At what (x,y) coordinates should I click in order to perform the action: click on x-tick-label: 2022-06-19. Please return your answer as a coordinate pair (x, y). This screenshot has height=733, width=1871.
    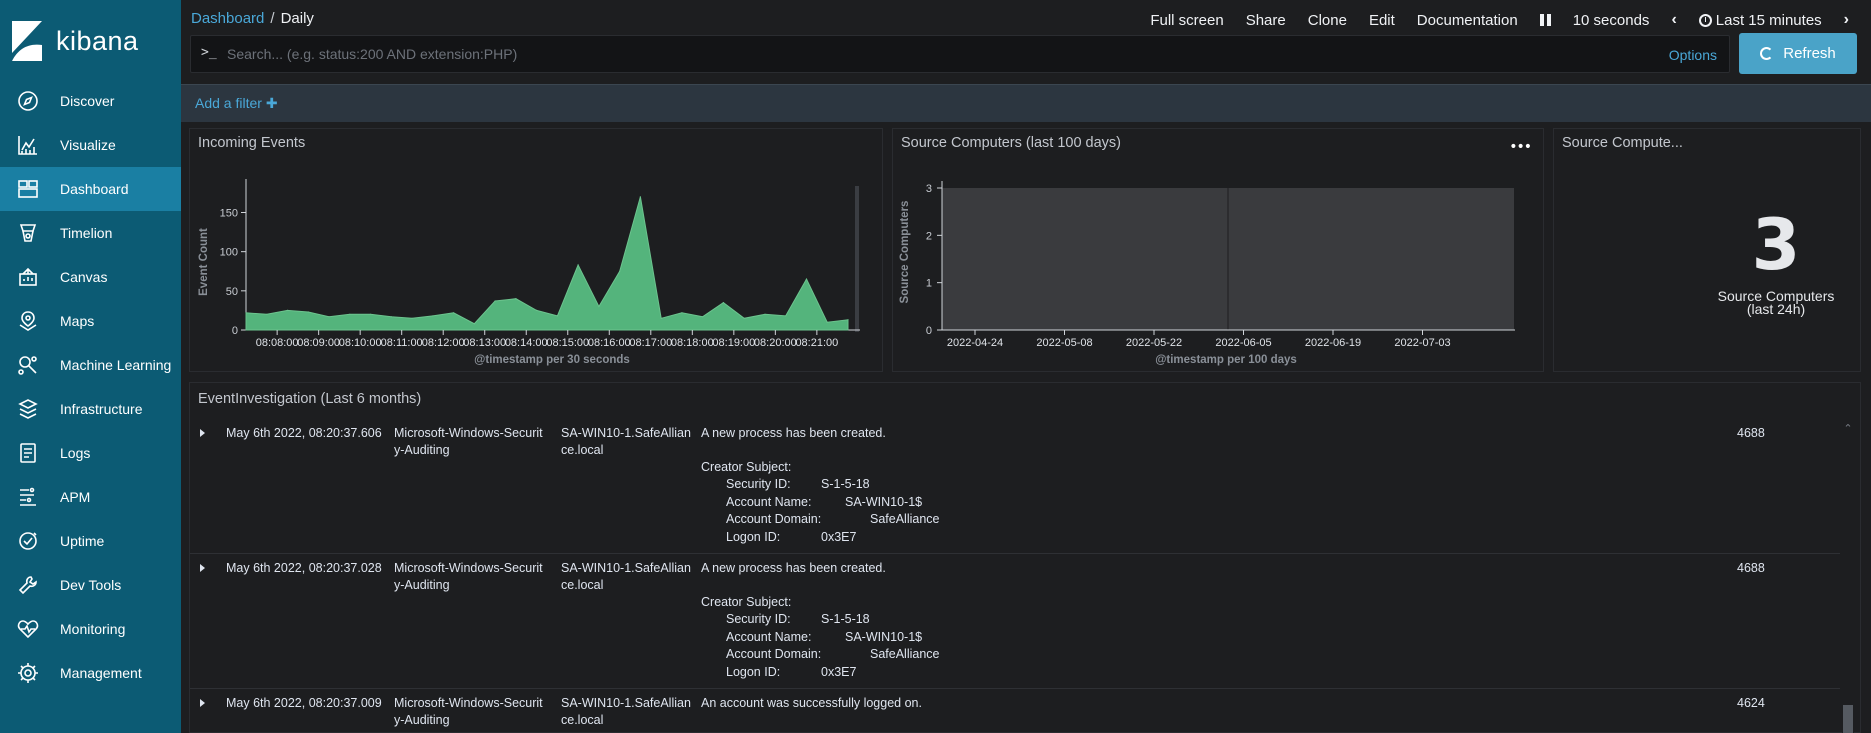
    Looking at the image, I should click on (1333, 343).